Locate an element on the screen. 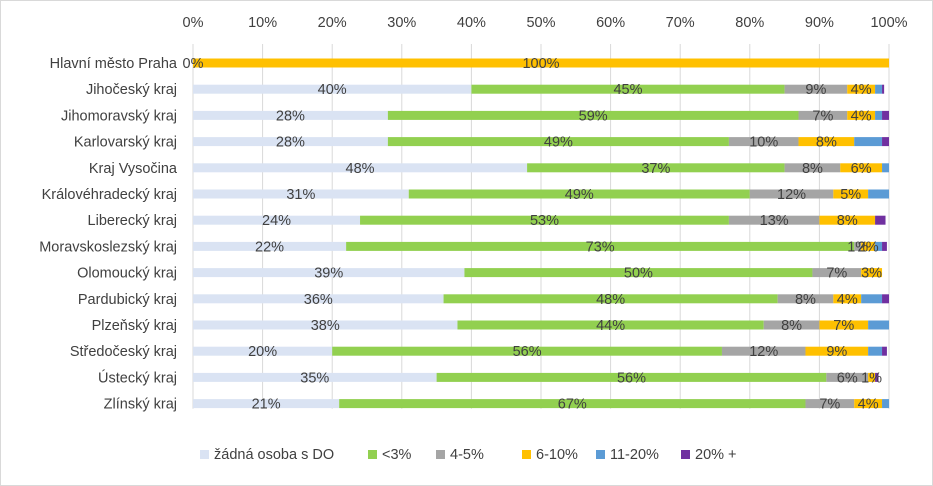  x-tick-label: 0% is located at coordinates (193, 23).